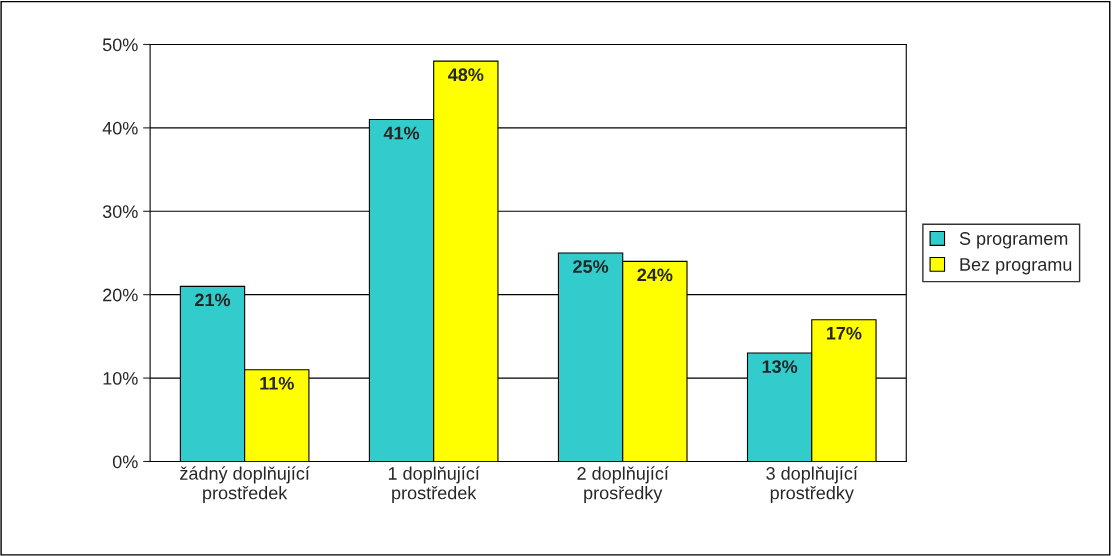 The image size is (1112, 556). Describe the element at coordinates (812, 484) in the screenshot. I see `x-tick-label: 3 doplňující prostředky` at that location.